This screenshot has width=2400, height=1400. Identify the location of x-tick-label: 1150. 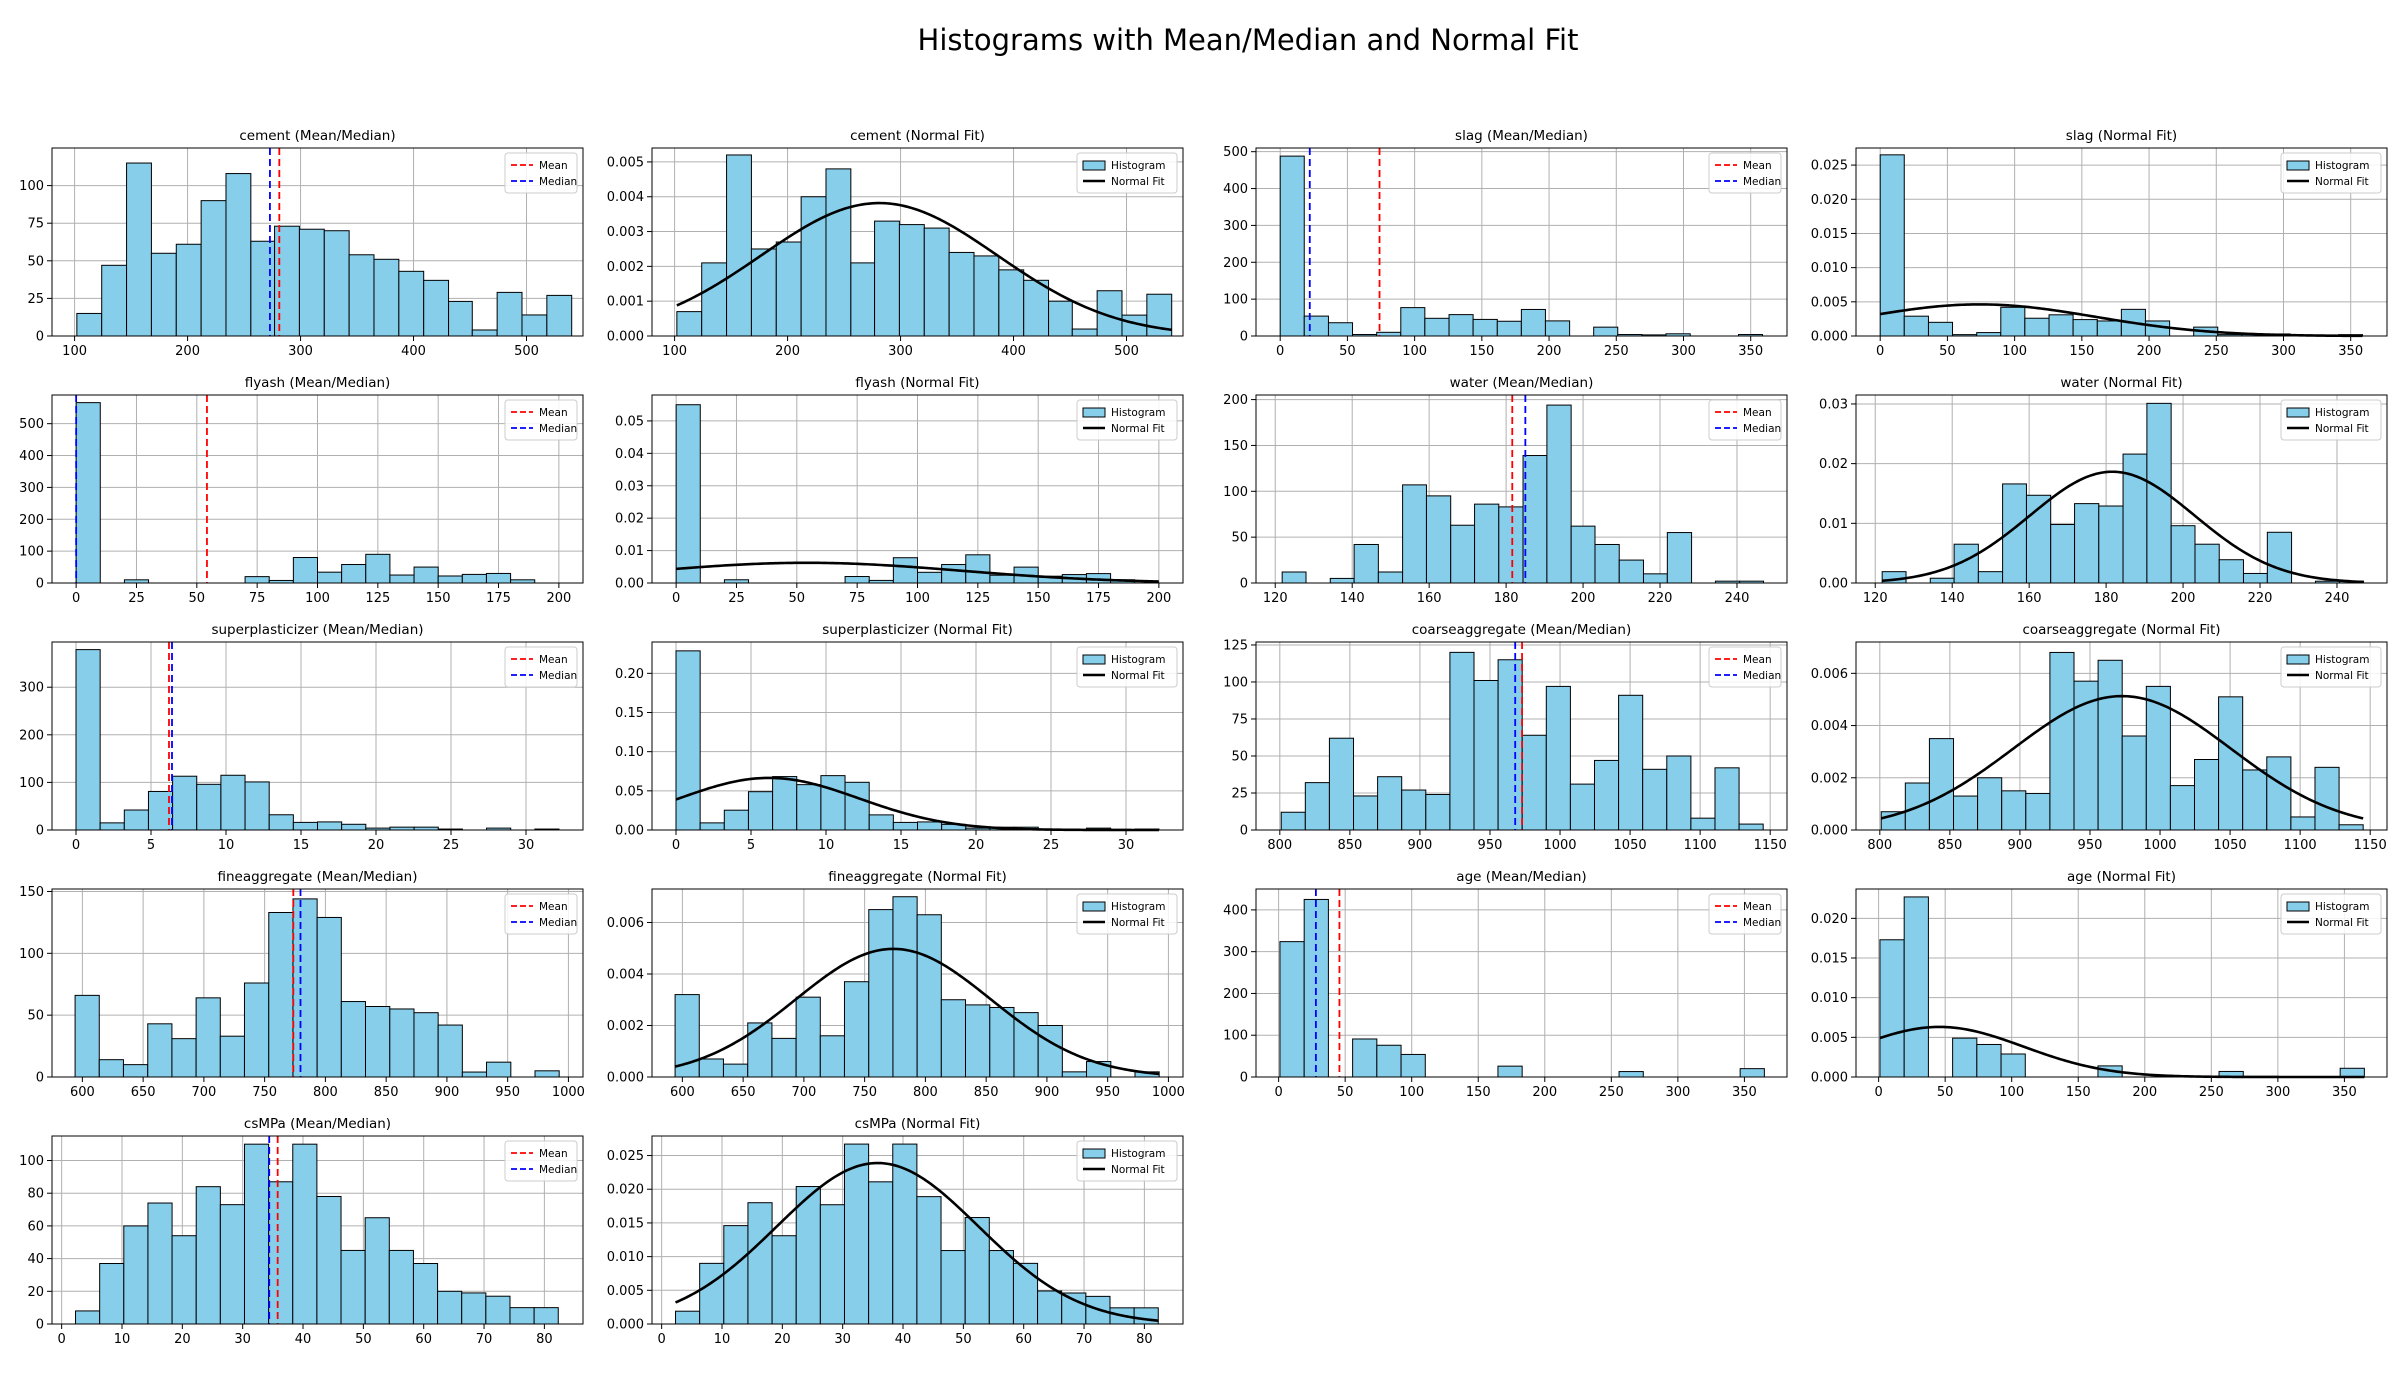
(2370, 845).